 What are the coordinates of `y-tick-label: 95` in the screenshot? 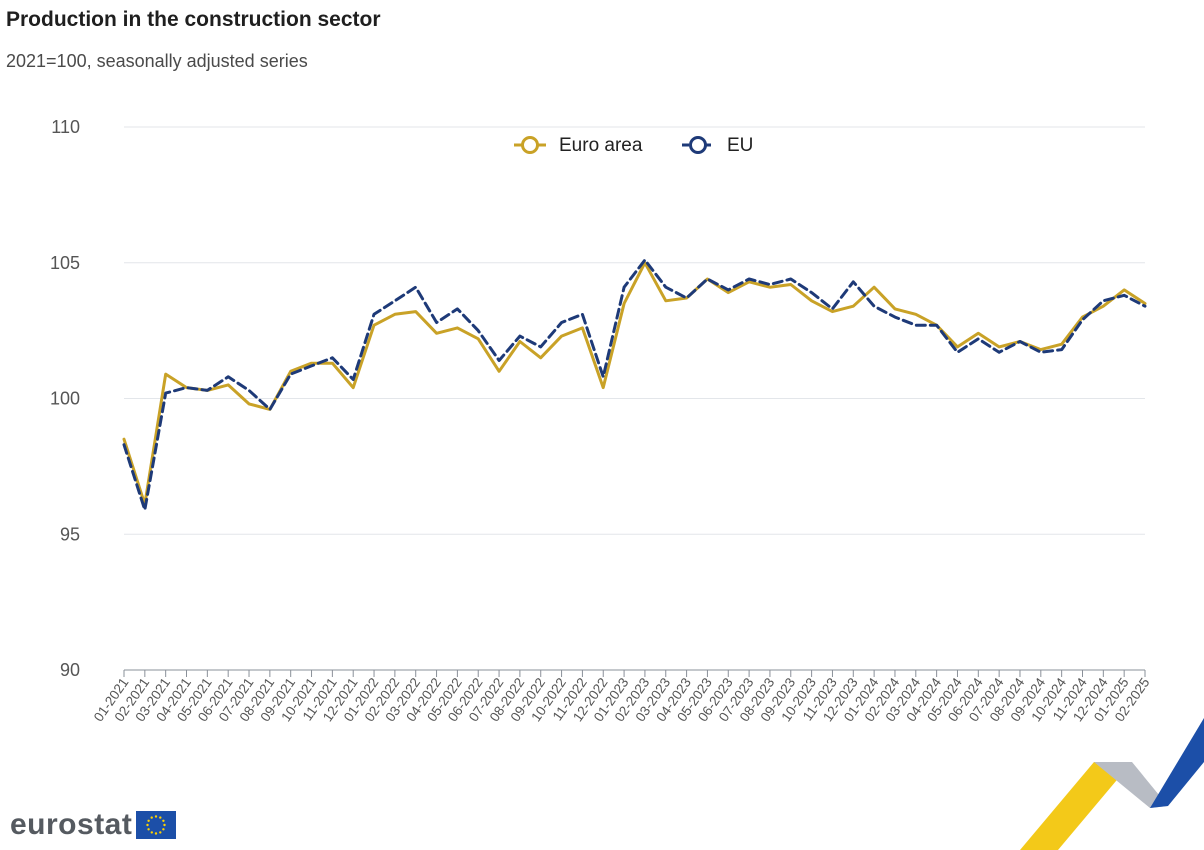 It's located at (70, 534).